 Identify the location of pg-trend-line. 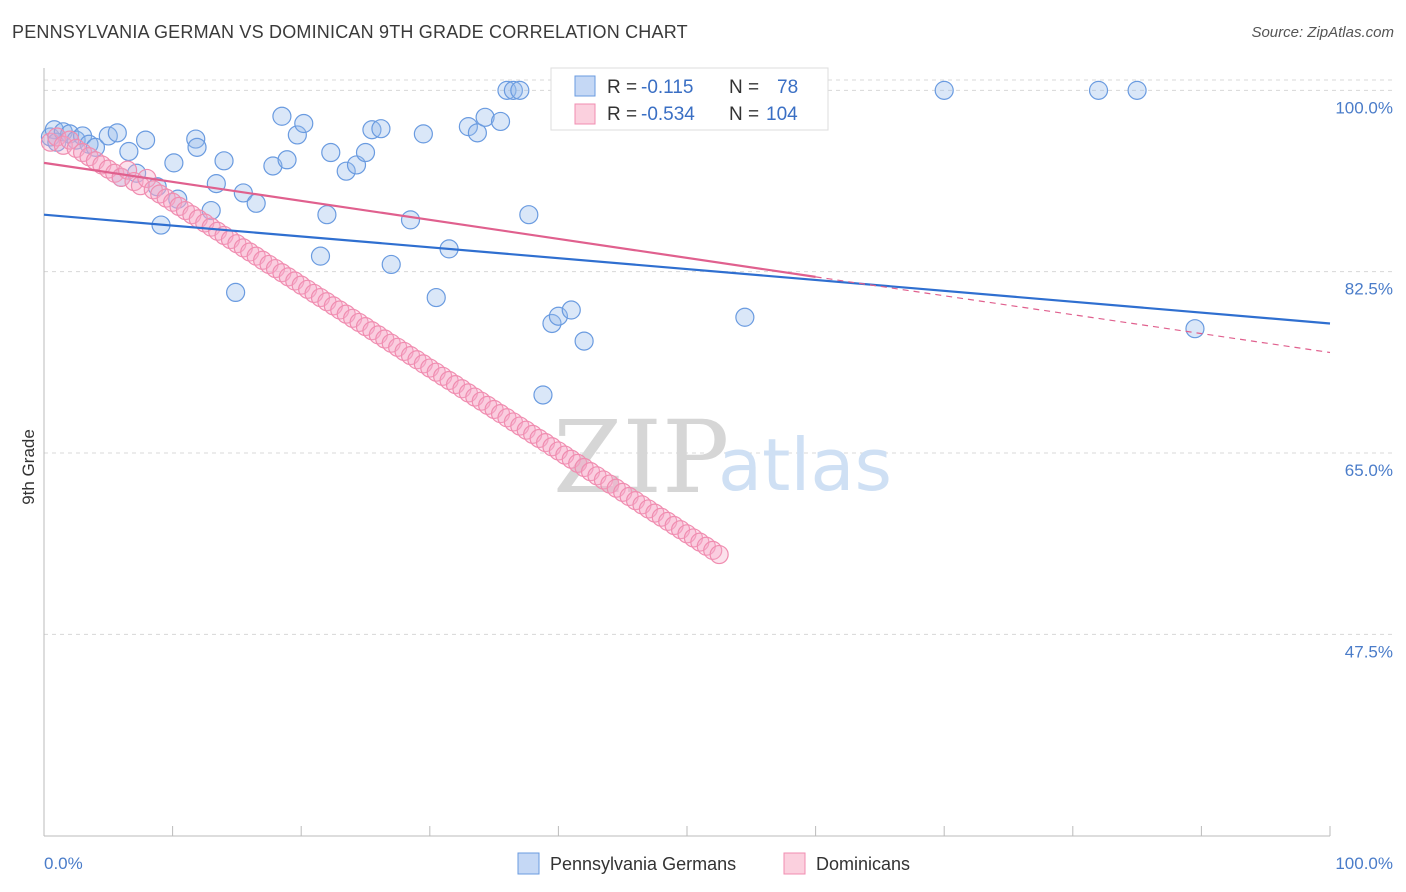
(687, 269).